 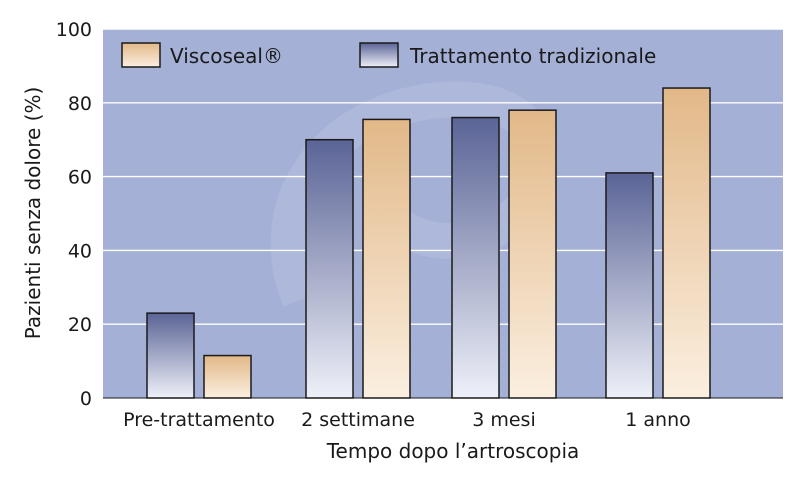 What do you see at coordinates (379, 55) in the screenshot?
I see `legend-swatch-tradizionale` at bounding box center [379, 55].